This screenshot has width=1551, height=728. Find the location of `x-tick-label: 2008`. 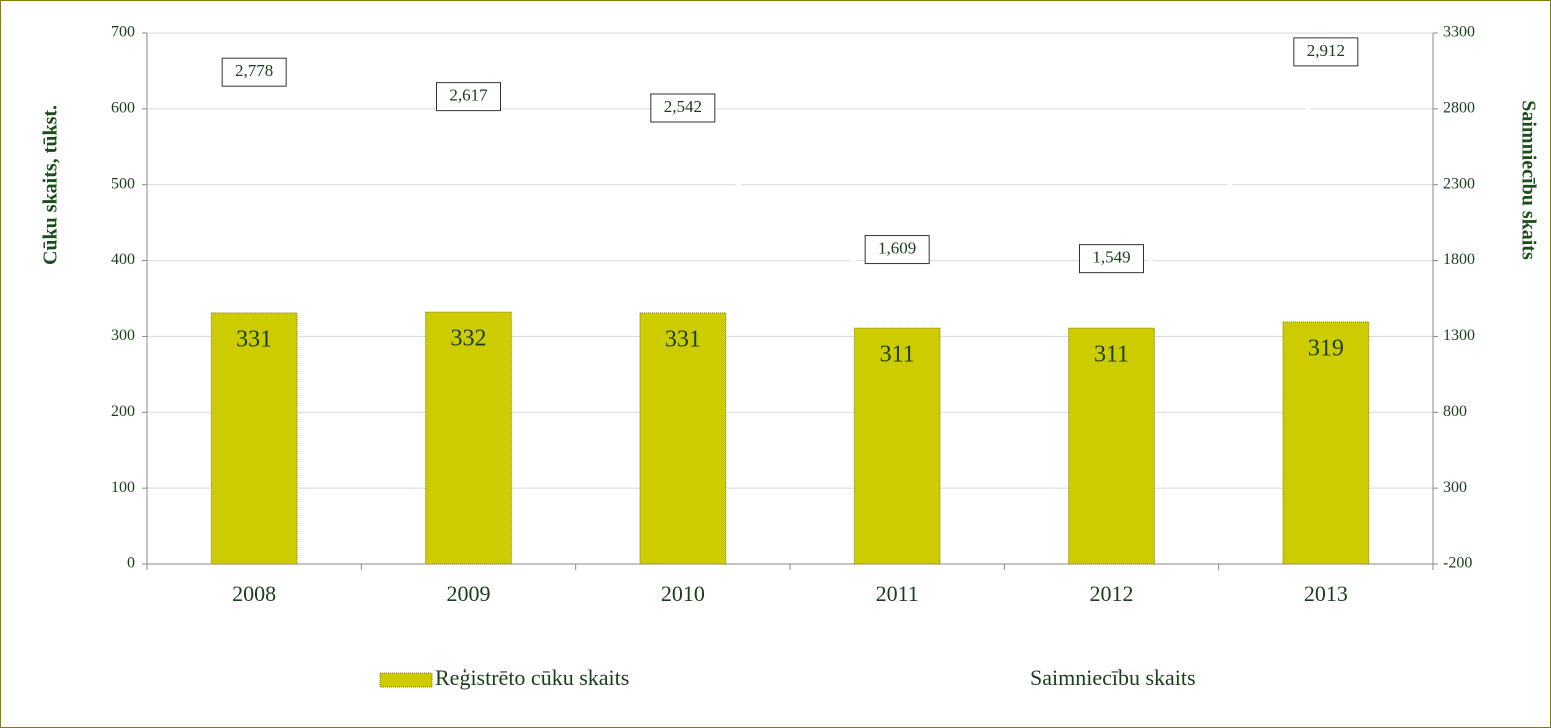

x-tick-label: 2008 is located at coordinates (254, 593).